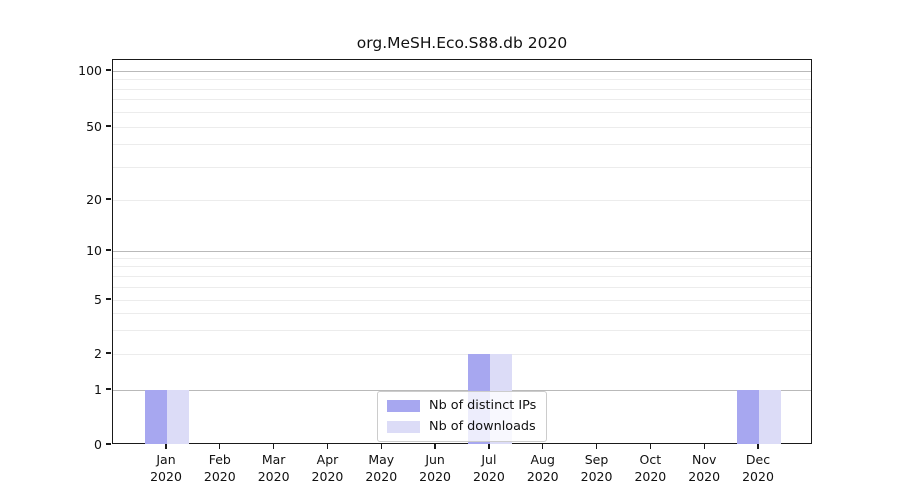  I want to click on bar-nb-of-downloads-dec-2020, so click(770, 417).